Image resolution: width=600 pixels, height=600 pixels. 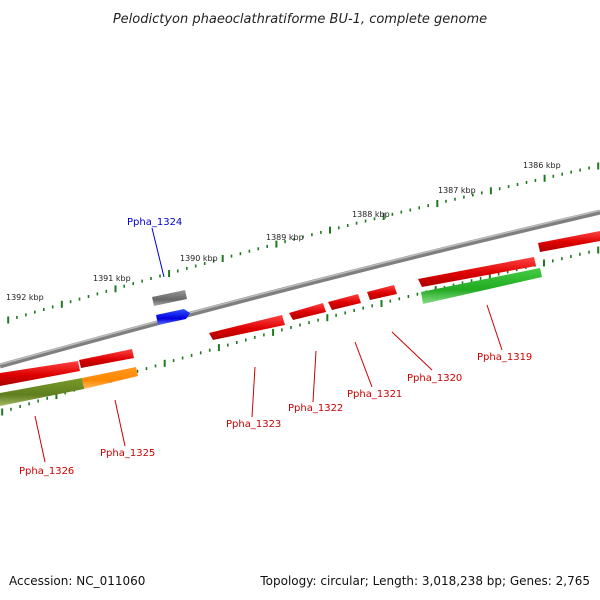 What do you see at coordinates (542, 165) in the screenshot?
I see `scale-label-1386: 1386 kbp` at bounding box center [542, 165].